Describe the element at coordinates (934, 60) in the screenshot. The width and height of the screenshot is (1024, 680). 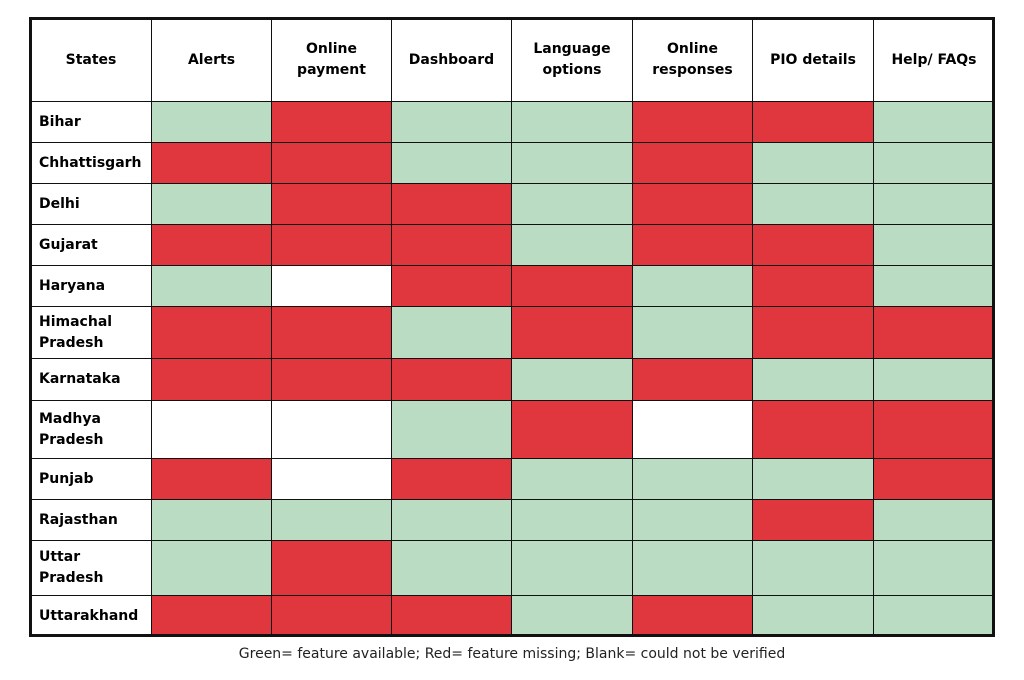
I see `header-cell: Help/ FAQs` at that location.